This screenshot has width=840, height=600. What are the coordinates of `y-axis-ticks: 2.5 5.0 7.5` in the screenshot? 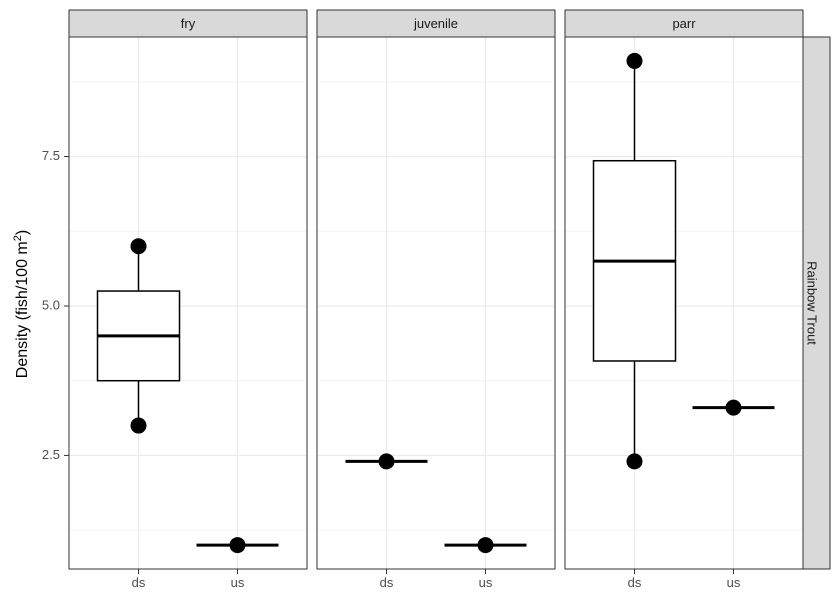 It's located at (55, 305).